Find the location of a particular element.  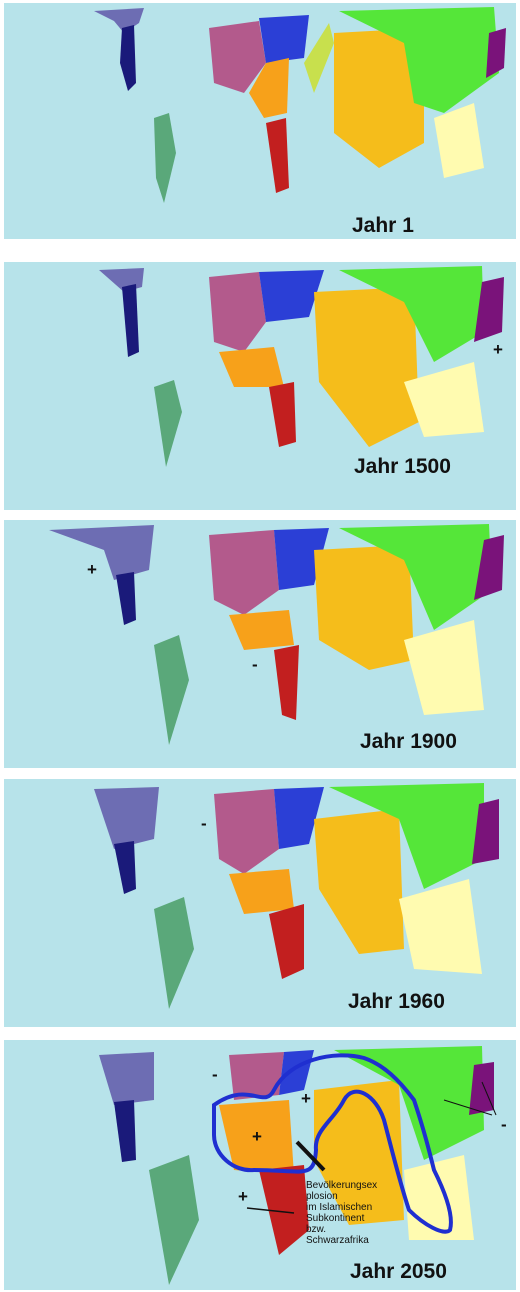

year-label: Jahr 1900 is located at coordinates (408, 741).